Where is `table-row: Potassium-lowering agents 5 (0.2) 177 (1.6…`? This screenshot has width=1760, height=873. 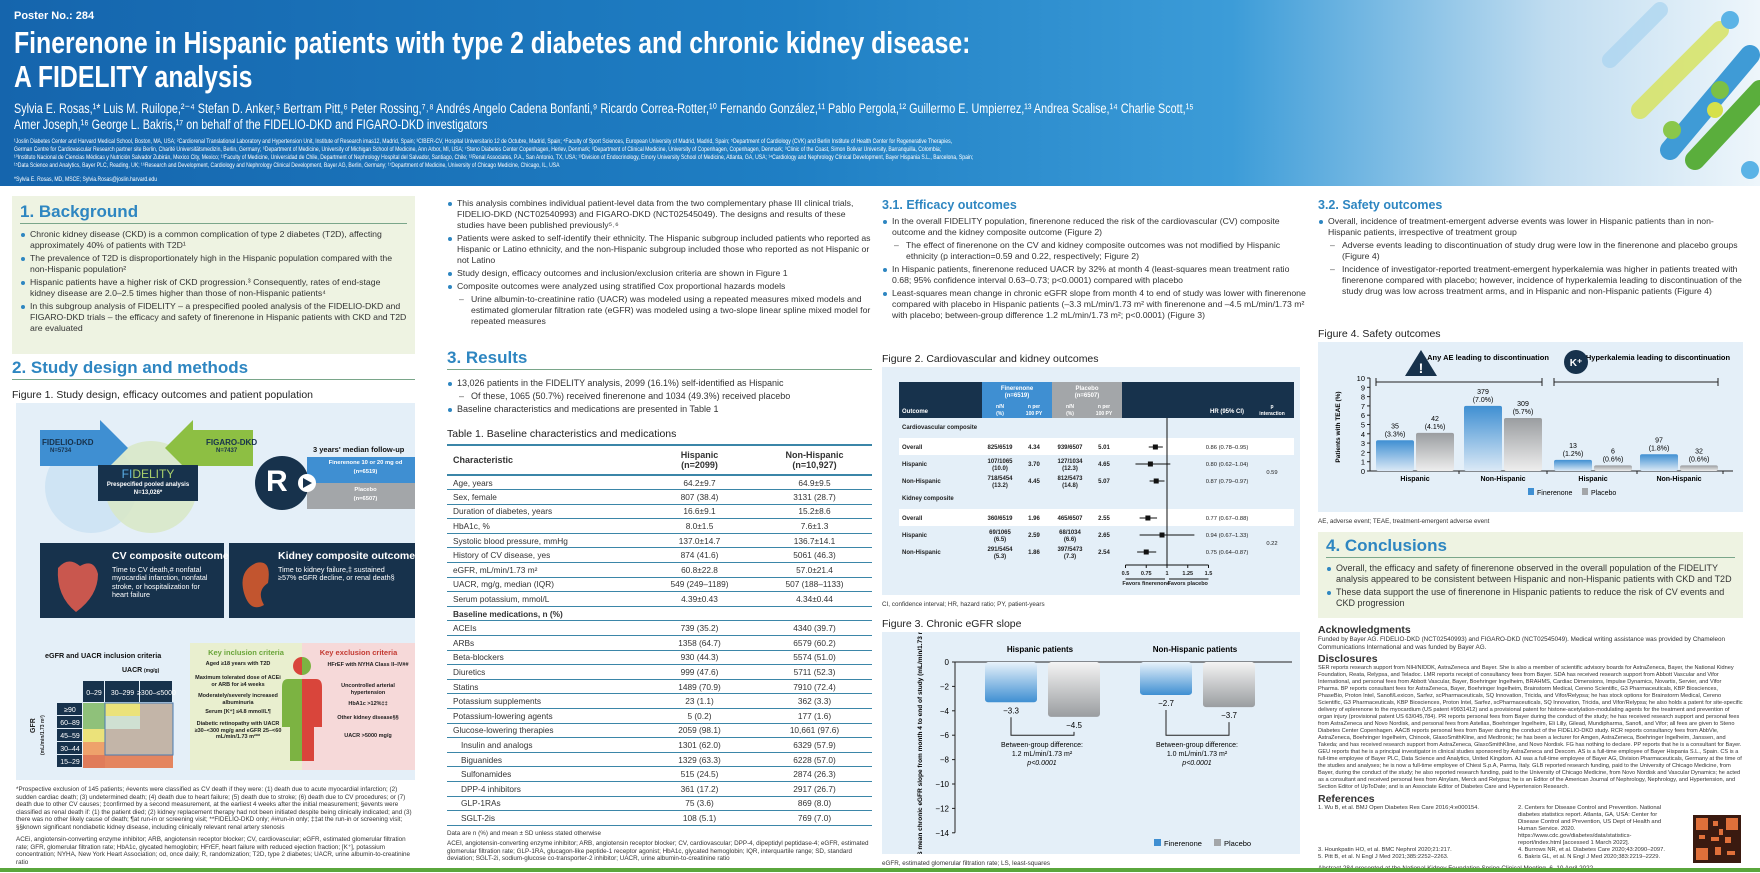
table-row: Potassium-lowering agents 5 (0.2) 177 (1.6… is located at coordinates (659, 716).